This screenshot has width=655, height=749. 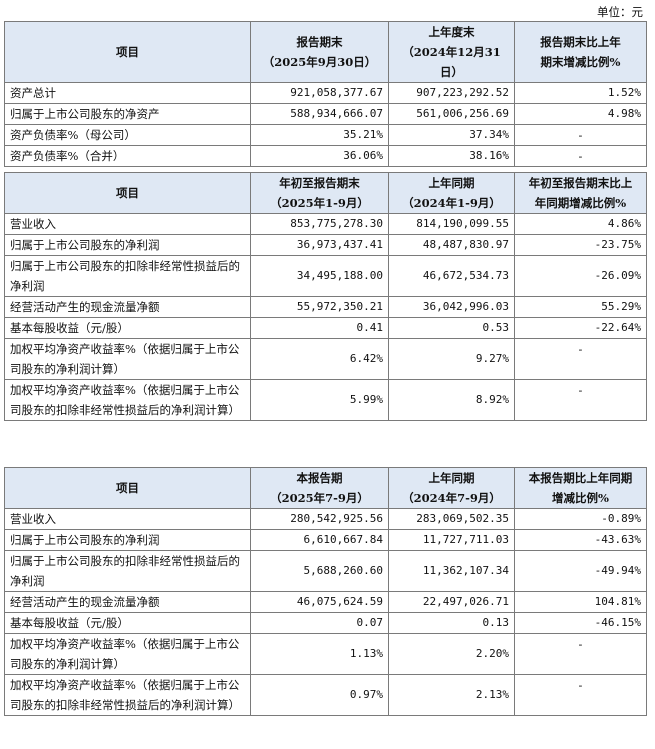 I want to click on cell-value: 0.07, so click(x=319, y=623).